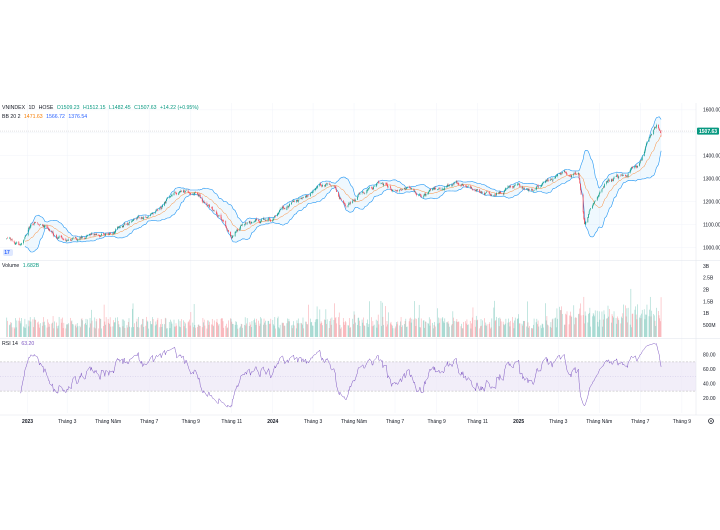  I want to click on gear-icon, so click(711, 421).